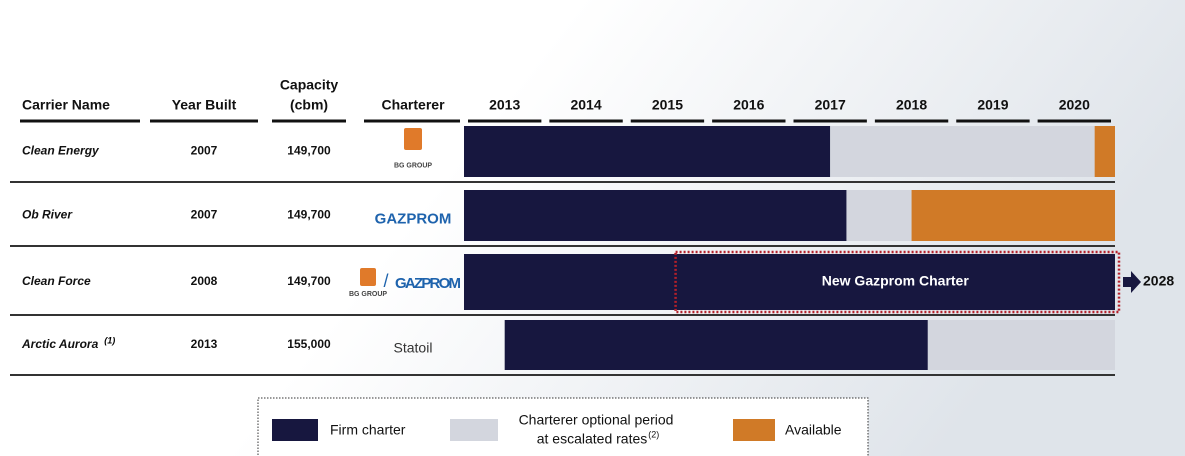  I want to click on carrier-name: Ob River, so click(47, 215).